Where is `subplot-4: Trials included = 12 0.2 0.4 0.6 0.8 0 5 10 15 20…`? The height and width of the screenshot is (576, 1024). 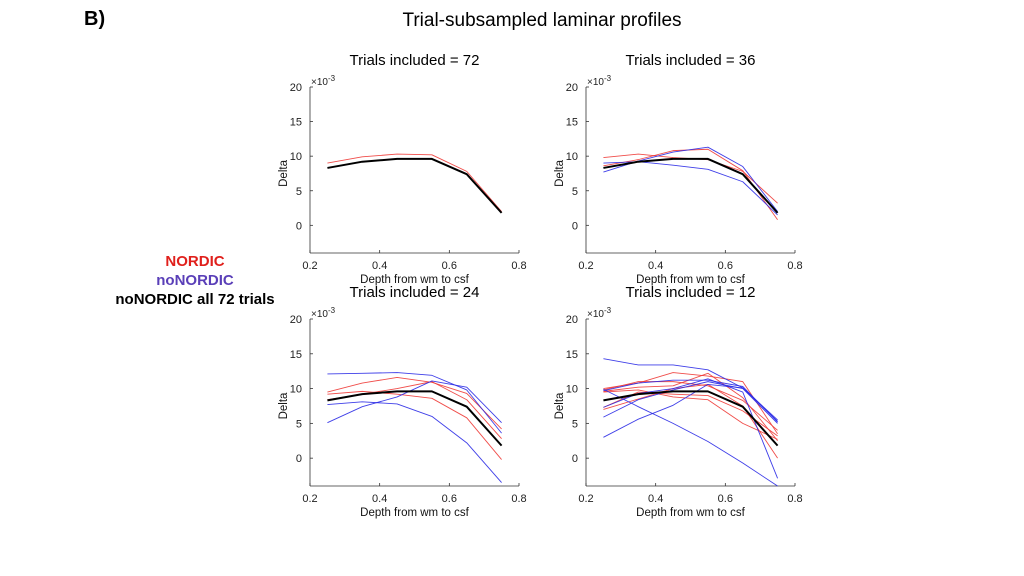 subplot-4: Trials included = 12 0.2 0.4 0.6 0.8 0 5 10 15 20… is located at coordinates (678, 401).